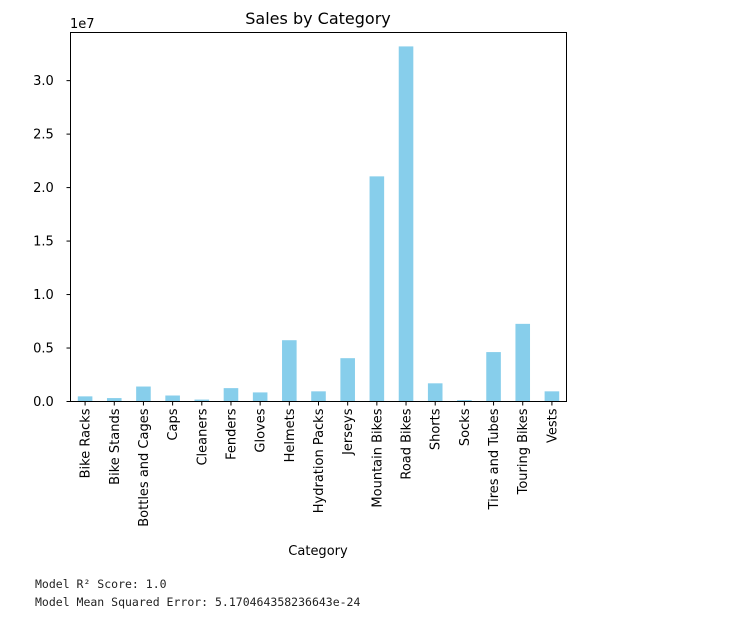 This screenshot has width=756, height=623. What do you see at coordinates (114, 400) in the screenshot?
I see `bar-bike-stands` at bounding box center [114, 400].